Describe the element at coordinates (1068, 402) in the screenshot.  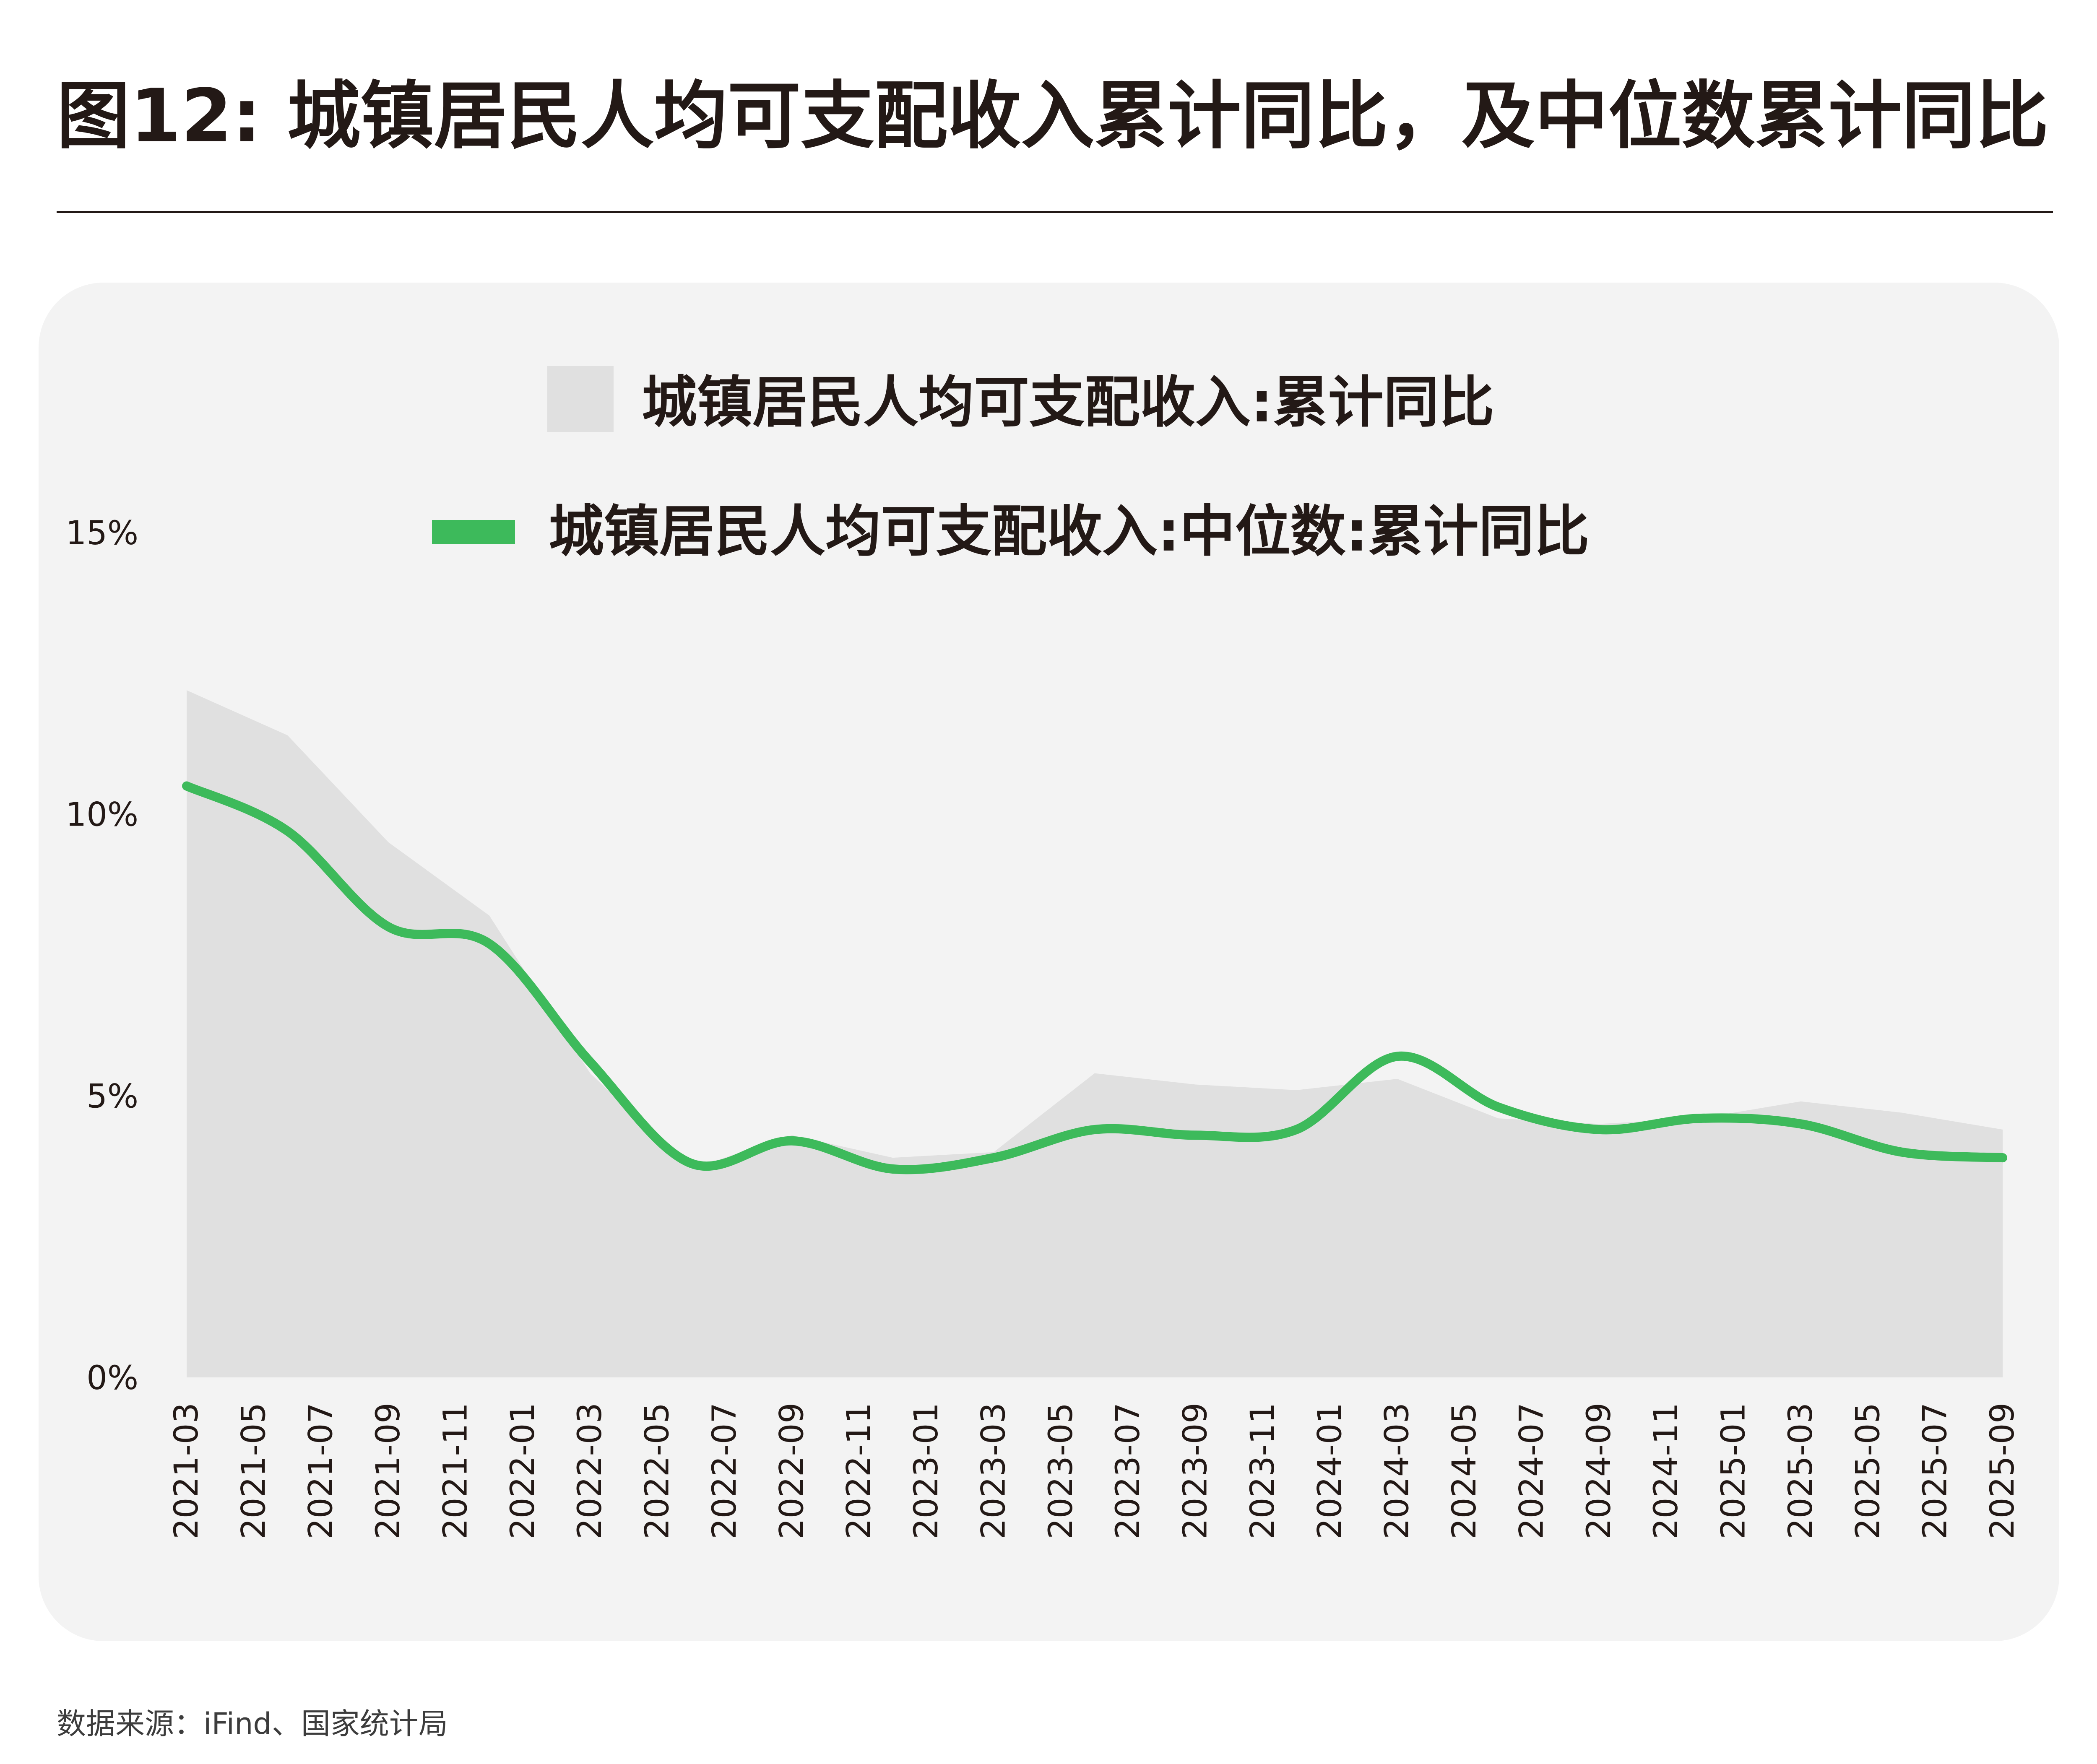
I see `legend-label-area: 城镇居民人均可支配收入:累计同比` at that location.